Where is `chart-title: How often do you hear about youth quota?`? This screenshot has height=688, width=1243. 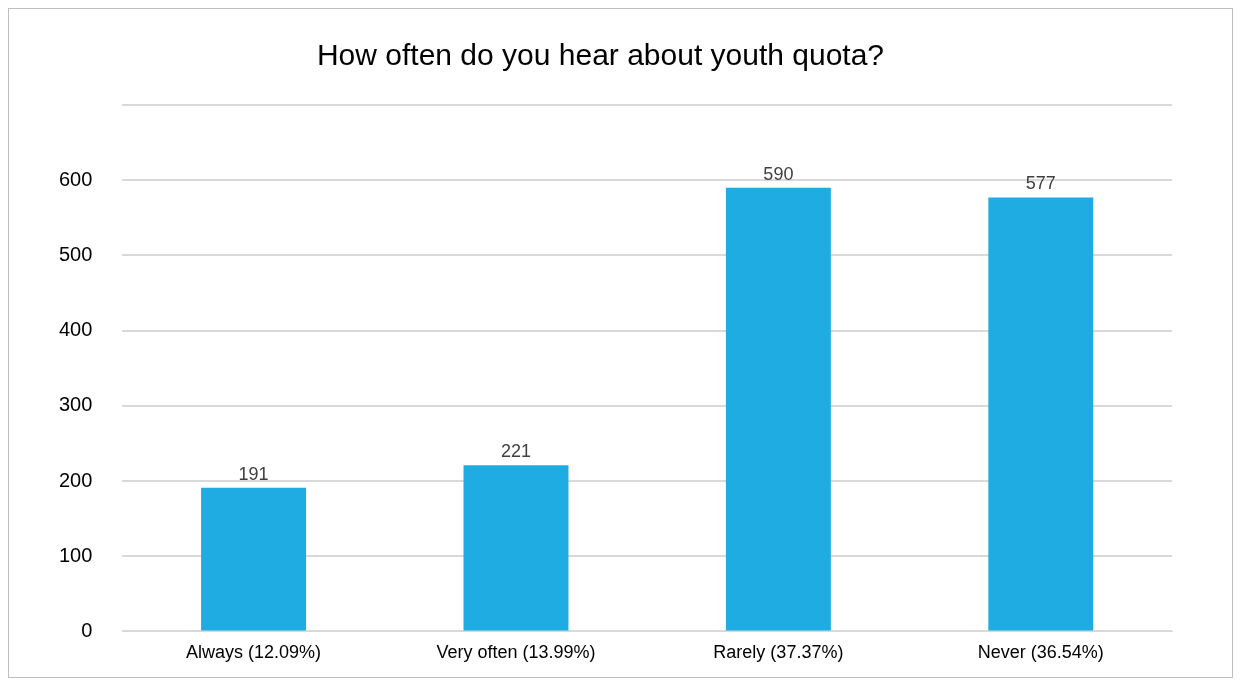 chart-title: How often do you hear about youth quota? is located at coordinates (600, 55).